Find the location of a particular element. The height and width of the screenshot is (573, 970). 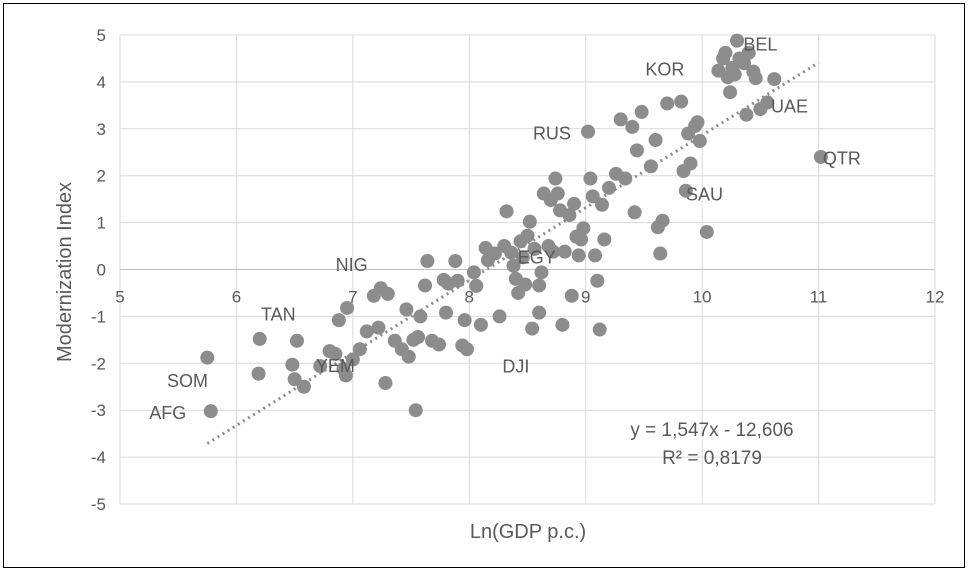

y-tick-label: 4 is located at coordinates (101, 82).